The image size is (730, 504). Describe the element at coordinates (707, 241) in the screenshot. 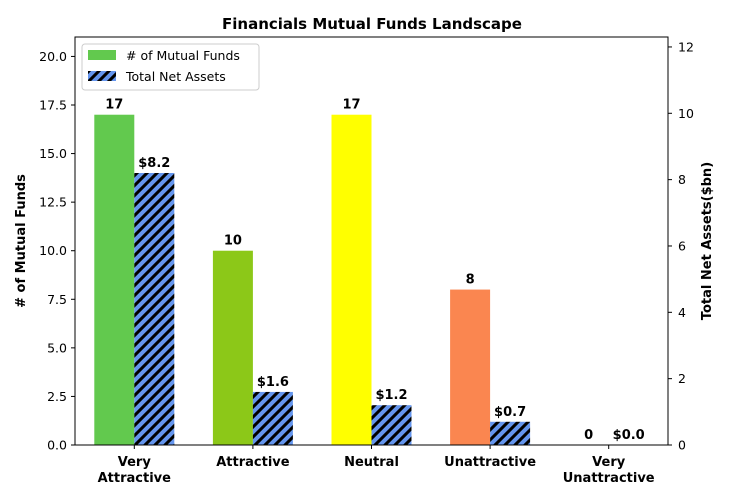

I see `y-right-axis-label: Total Net Assets($bn)` at that location.